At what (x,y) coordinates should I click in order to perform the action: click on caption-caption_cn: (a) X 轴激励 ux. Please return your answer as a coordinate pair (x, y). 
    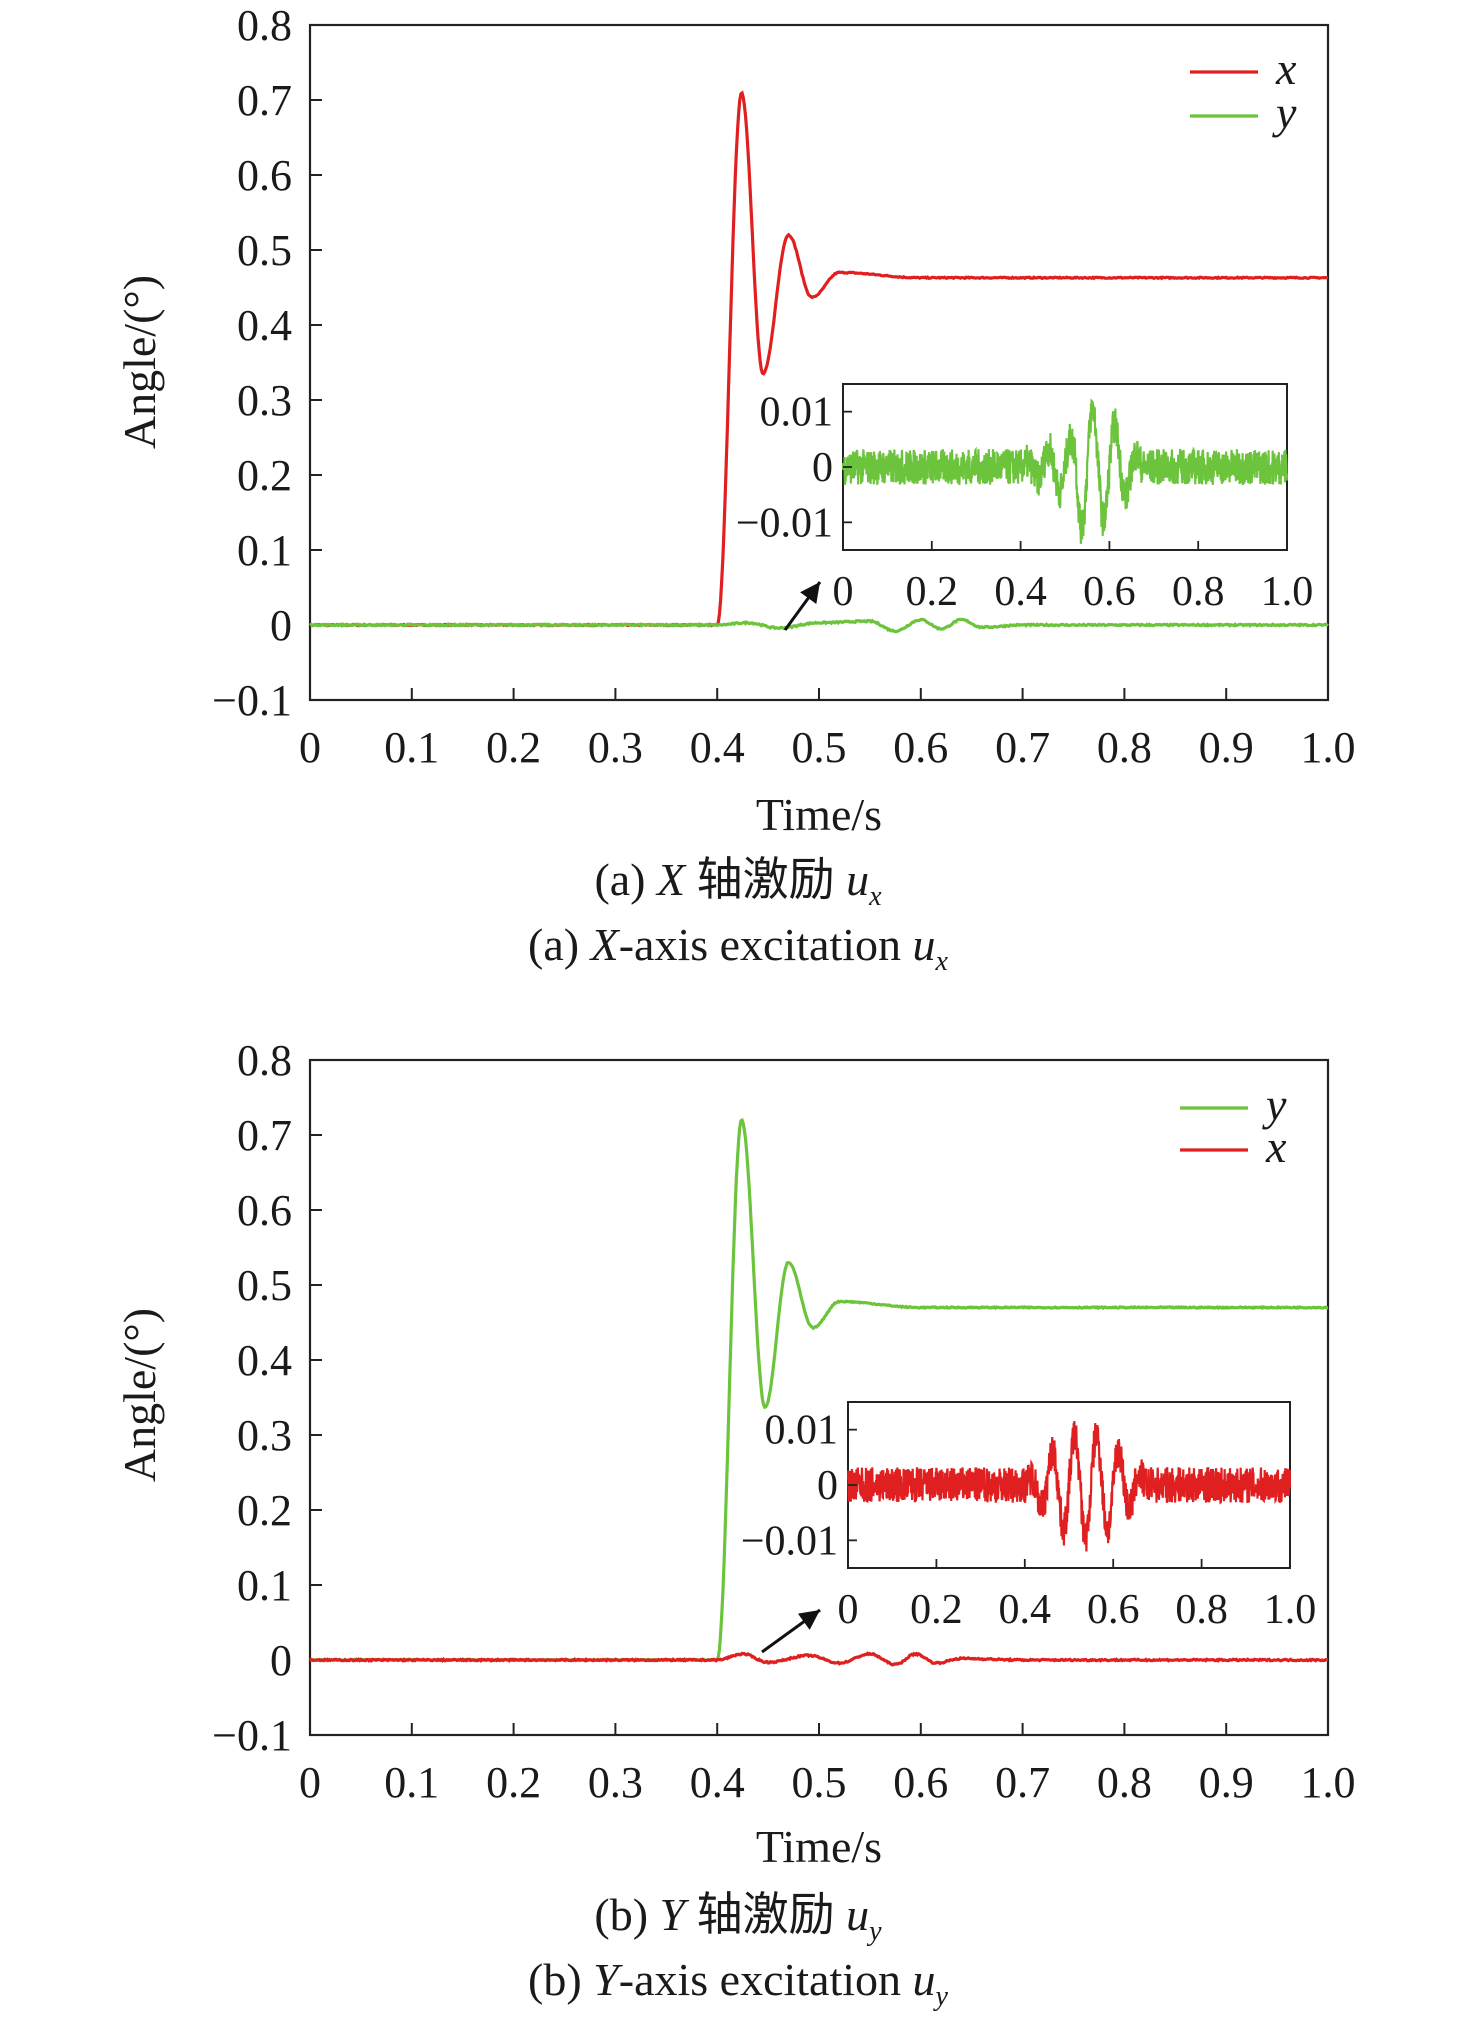
    Looking at the image, I should click on (738, 883).